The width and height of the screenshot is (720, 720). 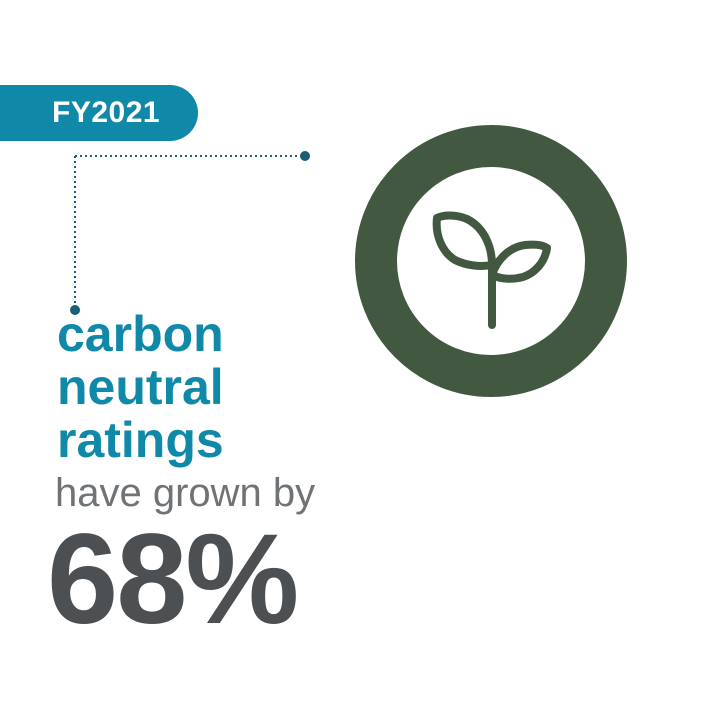 What do you see at coordinates (140, 440) in the screenshot?
I see `headline-line-3: ratings` at bounding box center [140, 440].